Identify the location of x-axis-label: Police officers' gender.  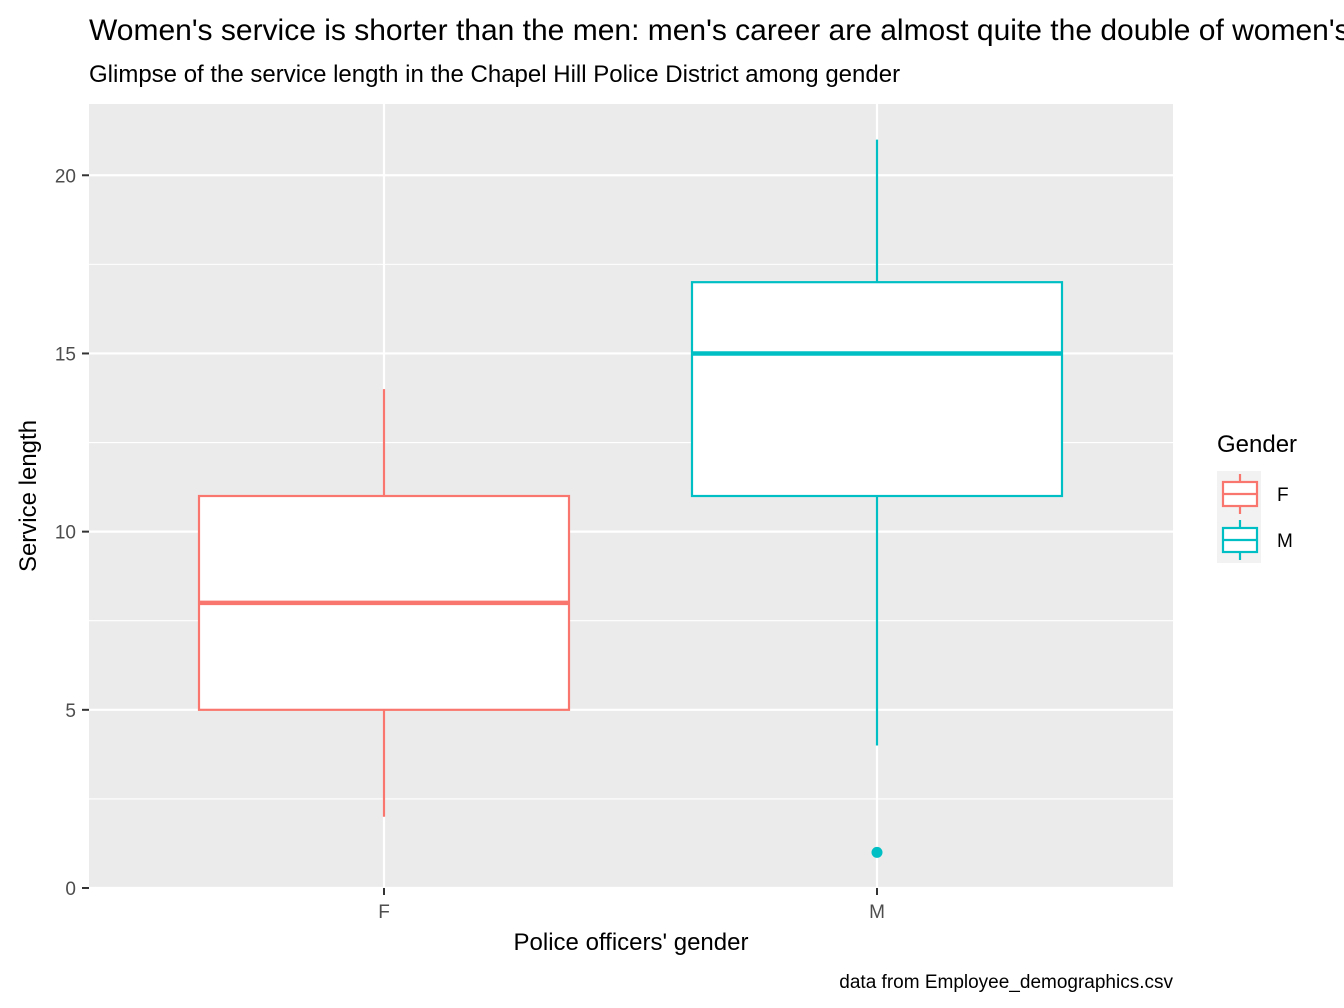
(631, 942).